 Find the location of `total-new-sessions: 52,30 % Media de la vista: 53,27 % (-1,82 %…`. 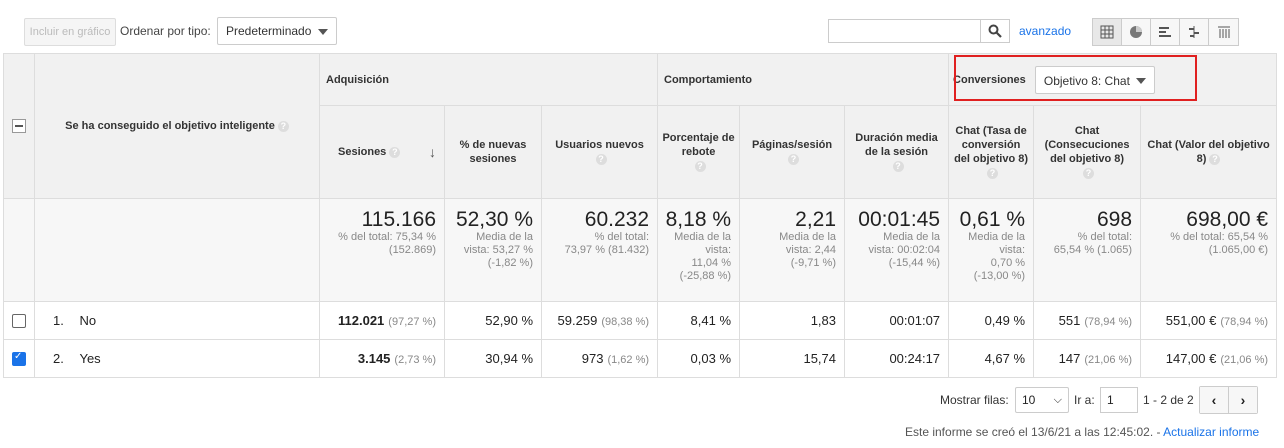

total-new-sessions: 52,30 % Media de la vista: 53,27 % (-1,82 %… is located at coordinates (493, 250).